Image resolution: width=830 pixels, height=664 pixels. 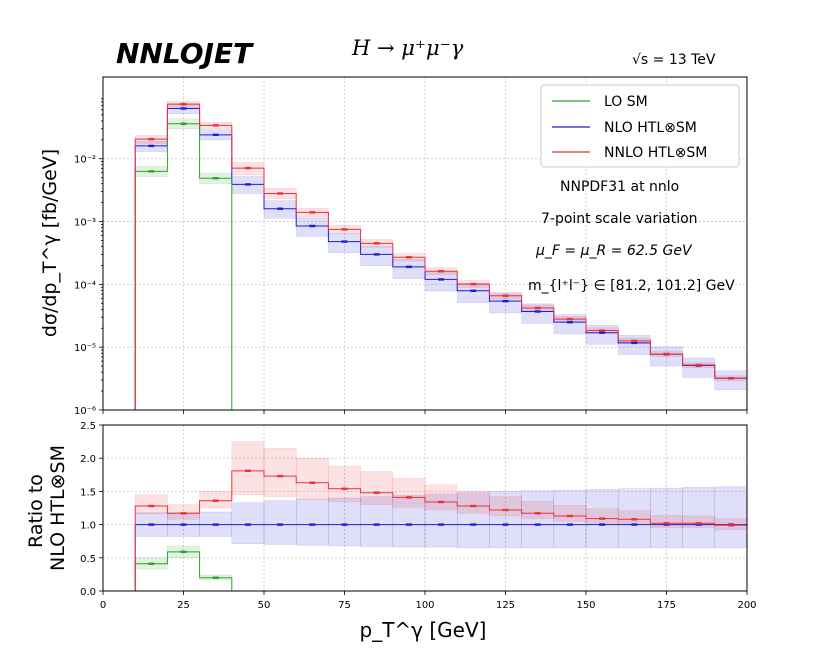 I want to click on process-text: H → μ⁺μ⁻γ, so click(x=407, y=48).